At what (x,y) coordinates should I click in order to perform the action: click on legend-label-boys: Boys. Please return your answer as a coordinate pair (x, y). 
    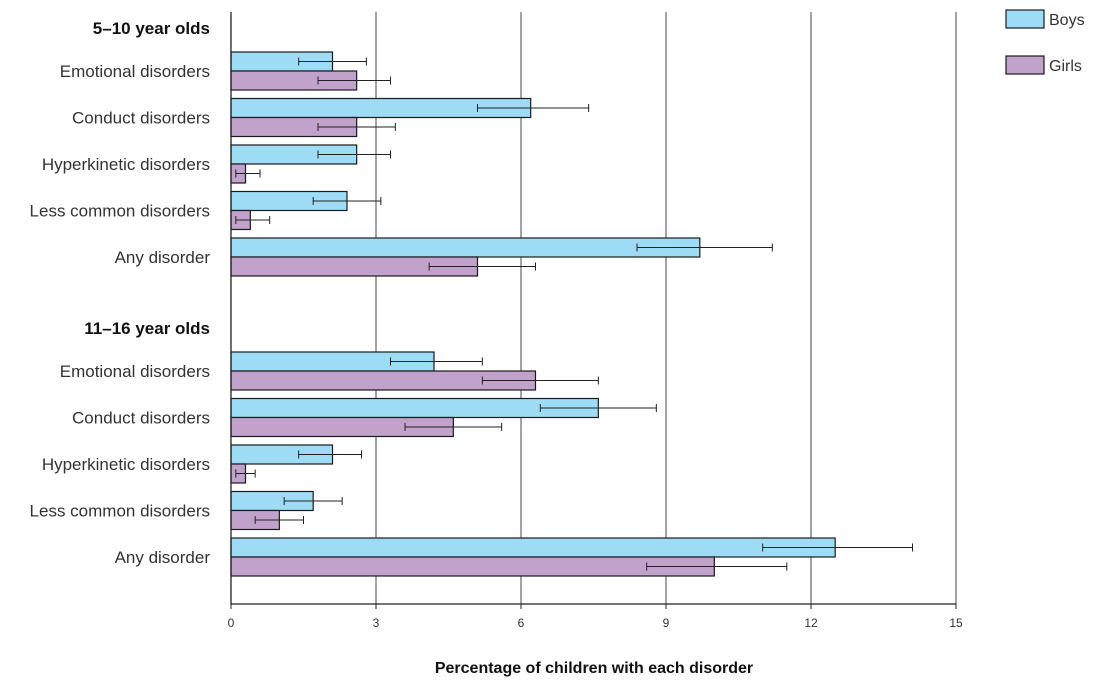
    Looking at the image, I should click on (1067, 20).